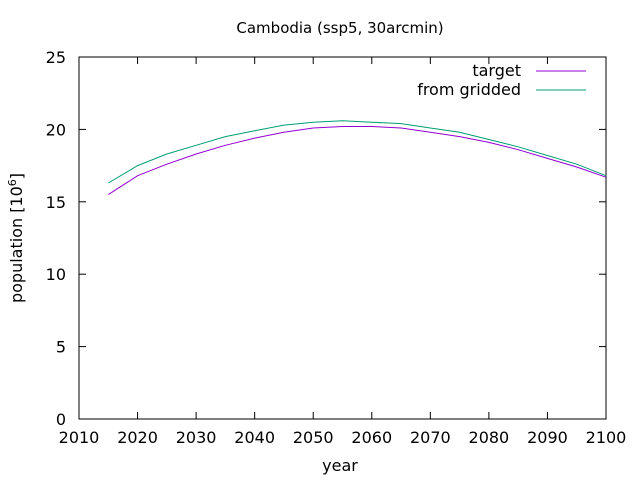 The image size is (640, 480). What do you see at coordinates (16, 176) in the screenshot?
I see `y-axis-label-close: ]` at bounding box center [16, 176].